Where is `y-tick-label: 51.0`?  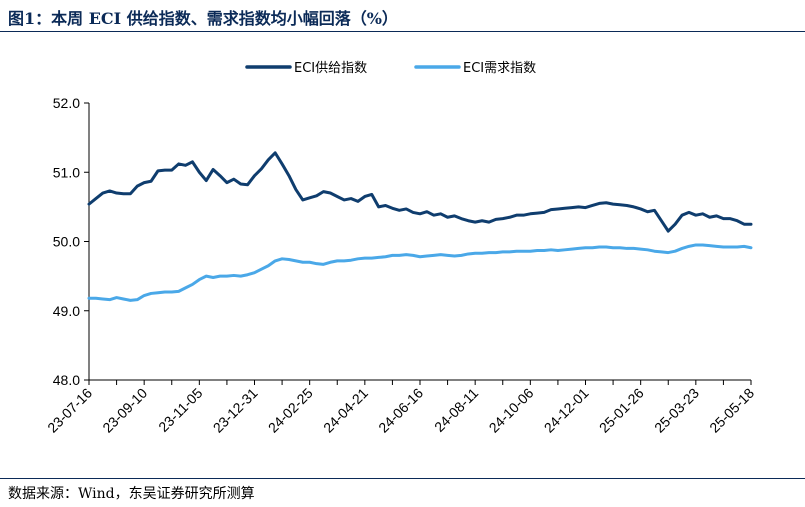 y-tick-label: 51.0 is located at coordinates (66, 172).